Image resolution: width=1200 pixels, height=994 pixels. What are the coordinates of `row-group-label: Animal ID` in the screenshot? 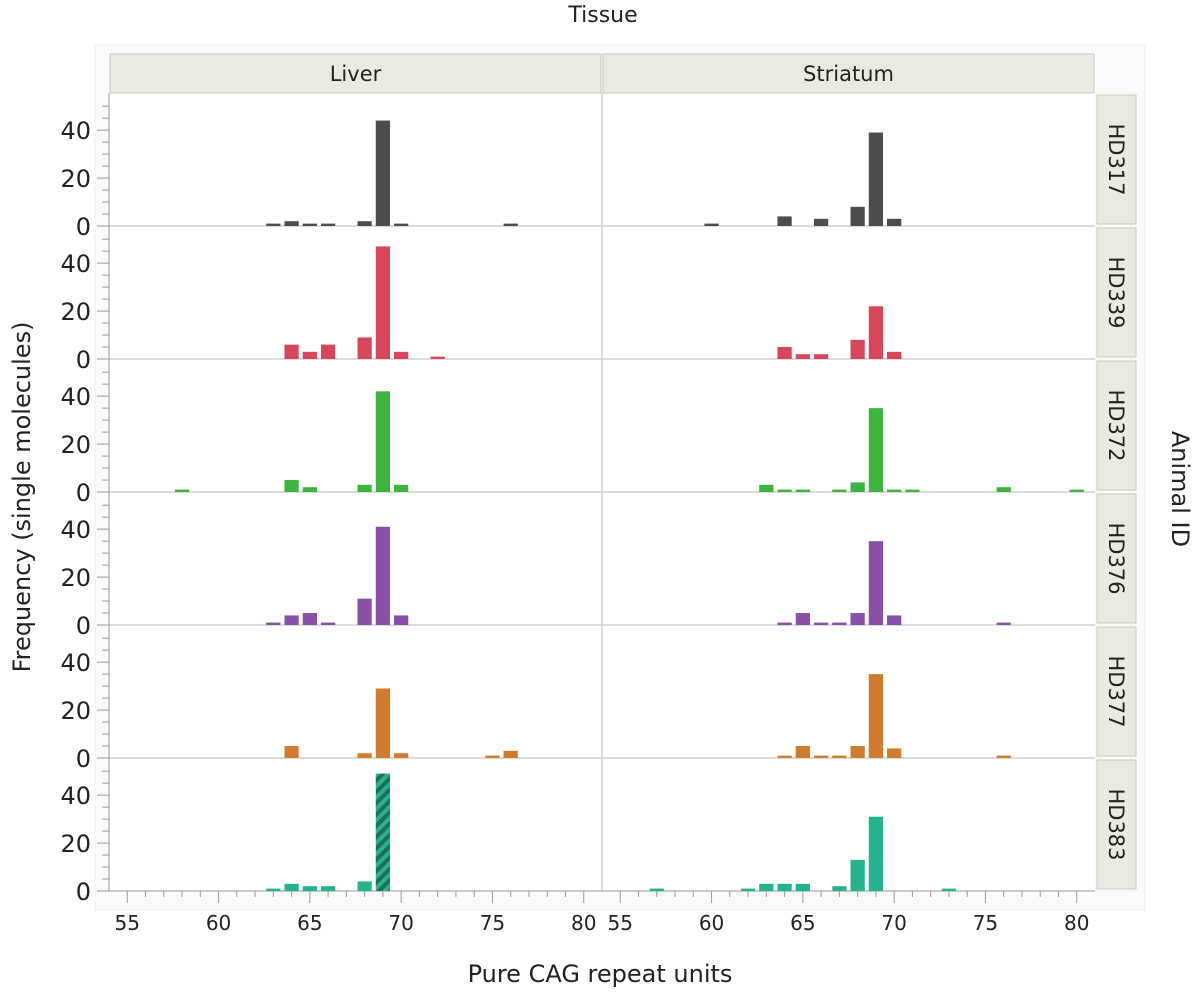 It's located at (1180, 489).